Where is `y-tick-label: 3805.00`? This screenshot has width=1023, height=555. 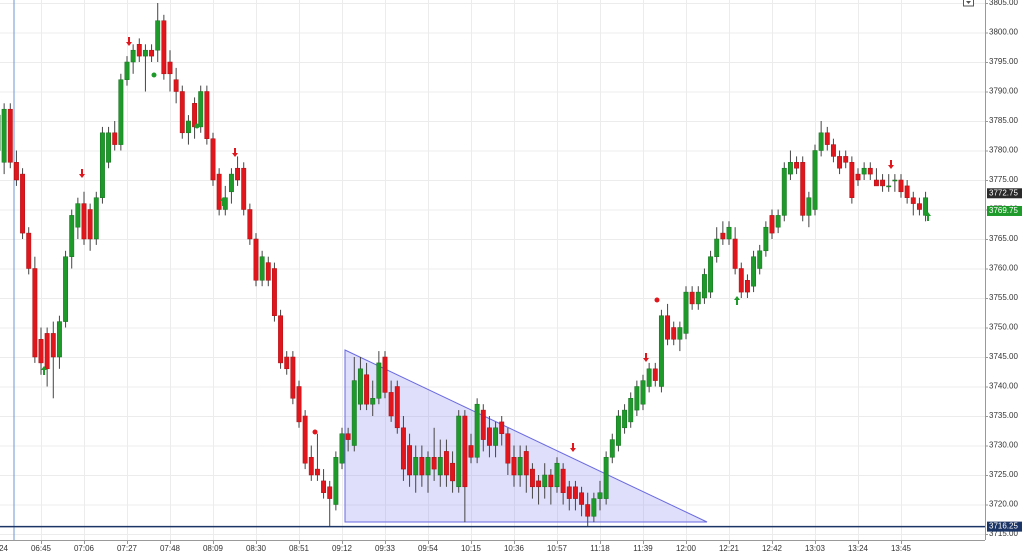 y-tick-label: 3805.00 is located at coordinates (1003, 3).